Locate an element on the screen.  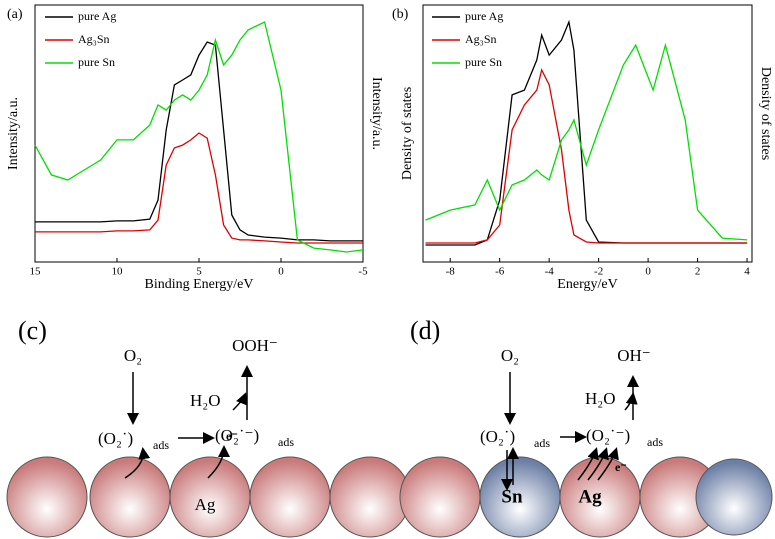
y-axis-label: Intensity/a.u. is located at coordinates (13, 133).